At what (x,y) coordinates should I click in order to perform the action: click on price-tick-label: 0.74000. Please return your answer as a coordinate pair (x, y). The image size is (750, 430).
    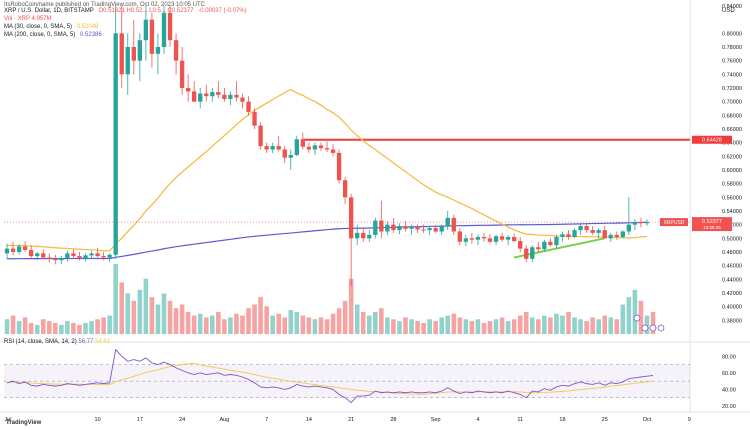
    Looking at the image, I should click on (732, 75).